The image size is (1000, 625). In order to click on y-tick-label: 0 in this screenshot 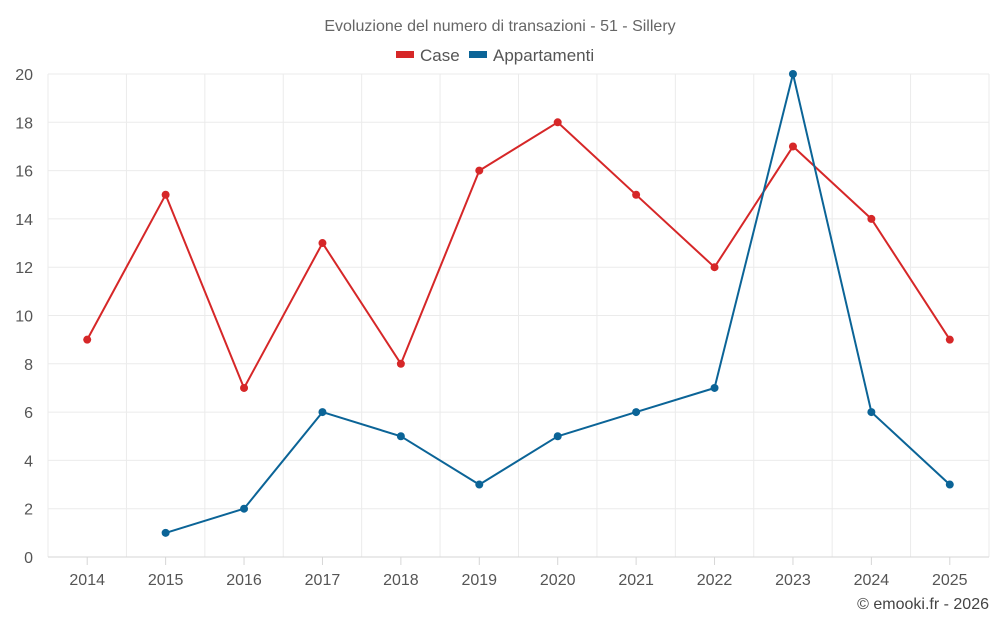, I will do `click(28, 558)`.